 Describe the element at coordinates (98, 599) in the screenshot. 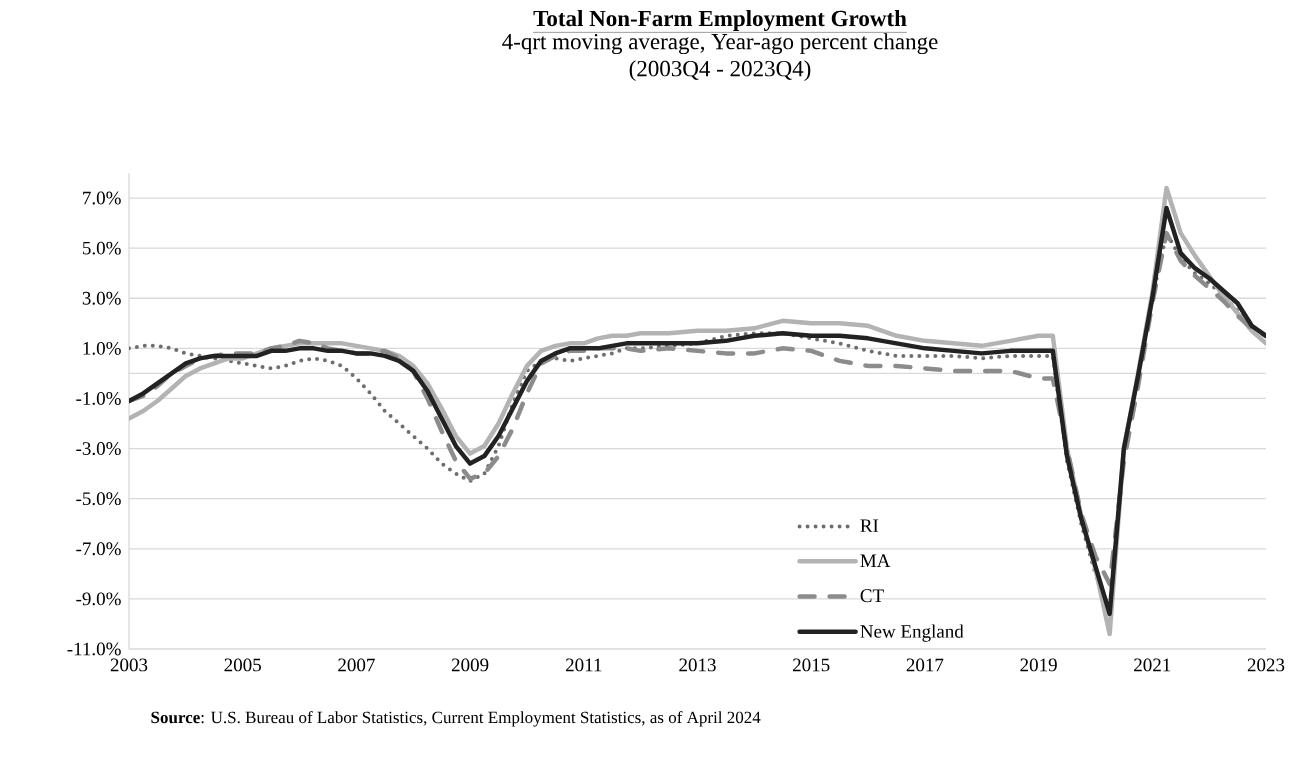

I see `y-tick-label: -9.0%` at that location.